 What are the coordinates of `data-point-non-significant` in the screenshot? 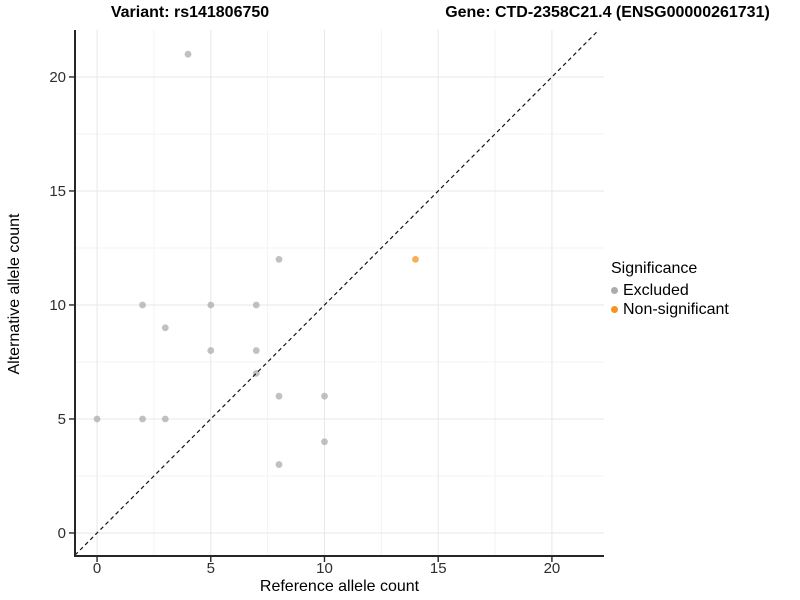 It's located at (415, 259).